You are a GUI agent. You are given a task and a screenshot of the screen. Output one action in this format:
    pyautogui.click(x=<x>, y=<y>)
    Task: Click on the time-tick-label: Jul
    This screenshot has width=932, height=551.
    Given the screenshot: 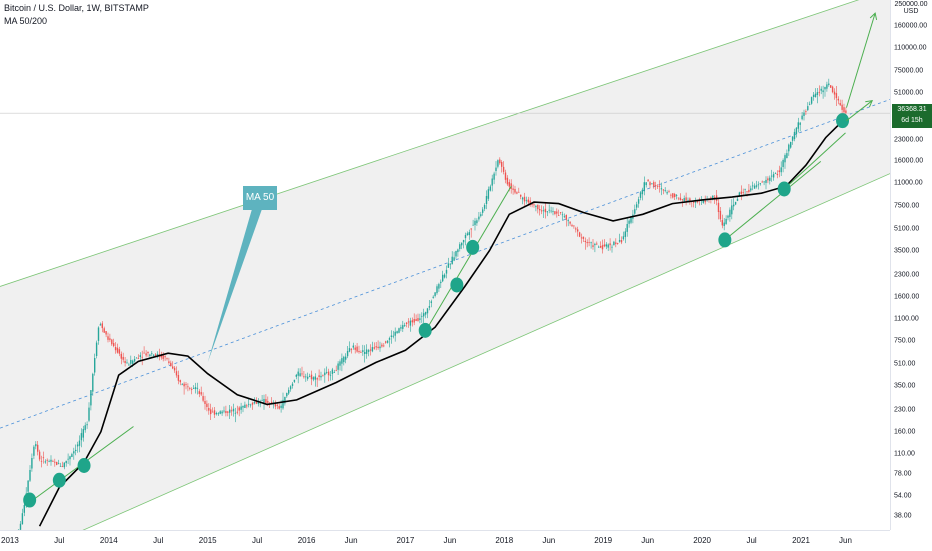 What is the action you would take?
    pyautogui.click(x=751, y=540)
    